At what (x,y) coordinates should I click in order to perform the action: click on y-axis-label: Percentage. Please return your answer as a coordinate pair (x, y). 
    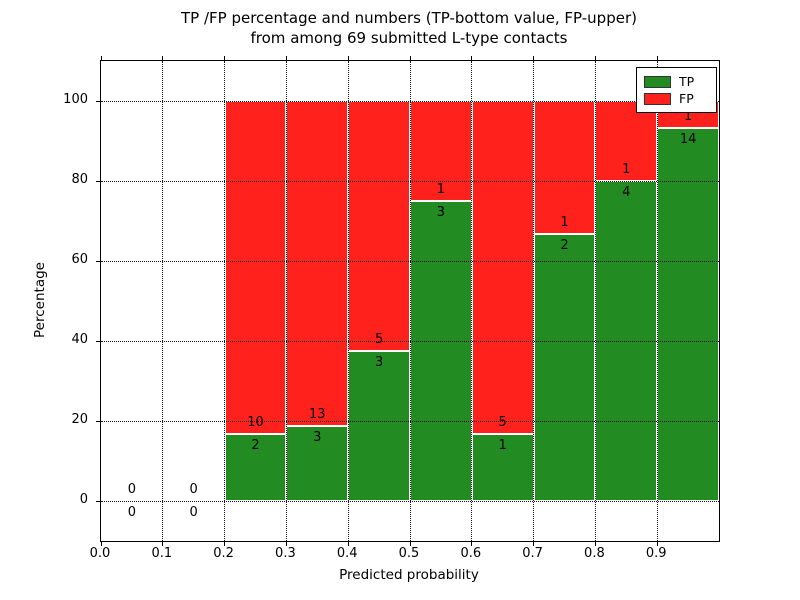
    Looking at the image, I should click on (40, 300).